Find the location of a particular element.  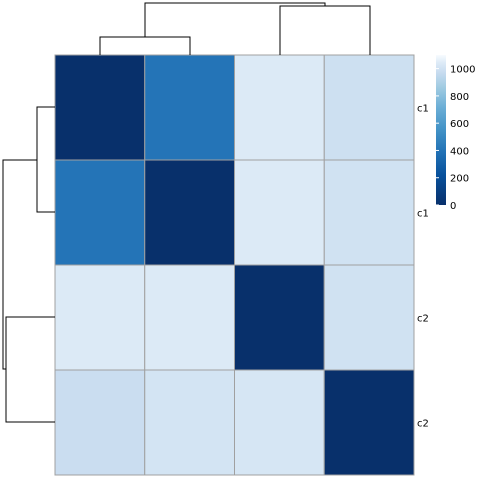

row-dendrogram is located at coordinates (28, 264).